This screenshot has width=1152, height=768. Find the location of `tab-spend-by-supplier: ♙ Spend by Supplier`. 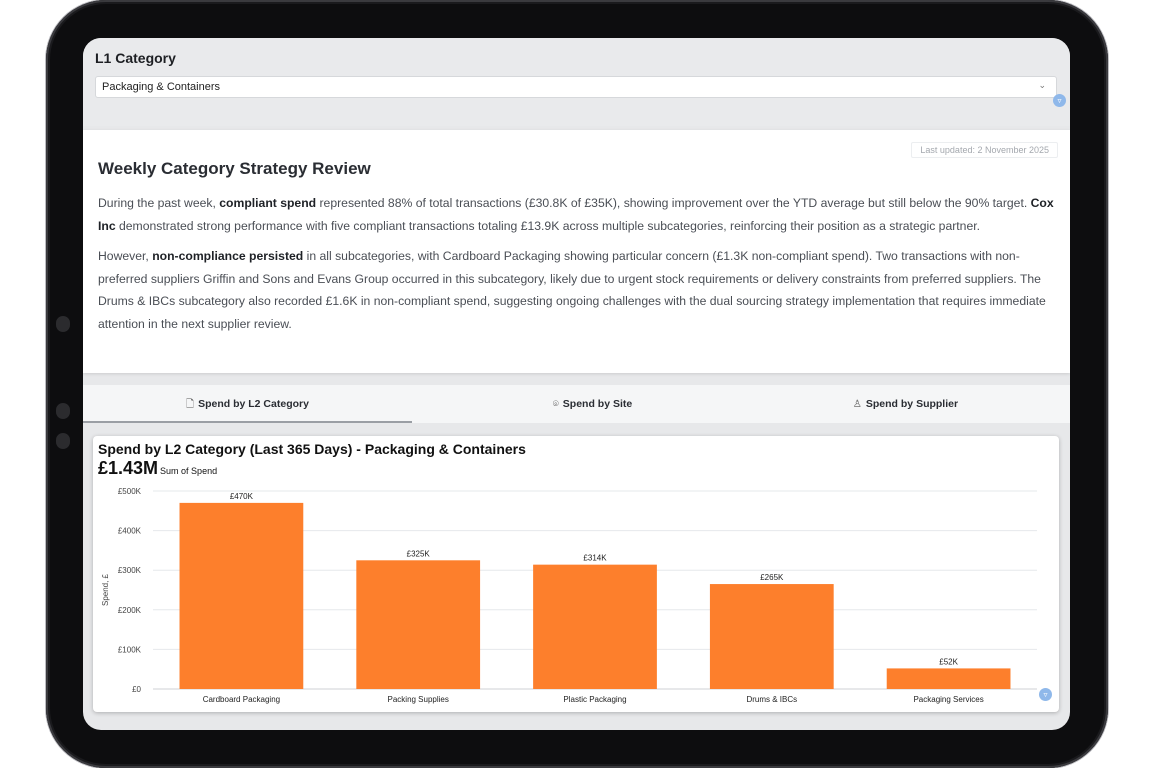

tab-spend-by-supplier: ♙ Spend by Supplier is located at coordinates (905, 404).